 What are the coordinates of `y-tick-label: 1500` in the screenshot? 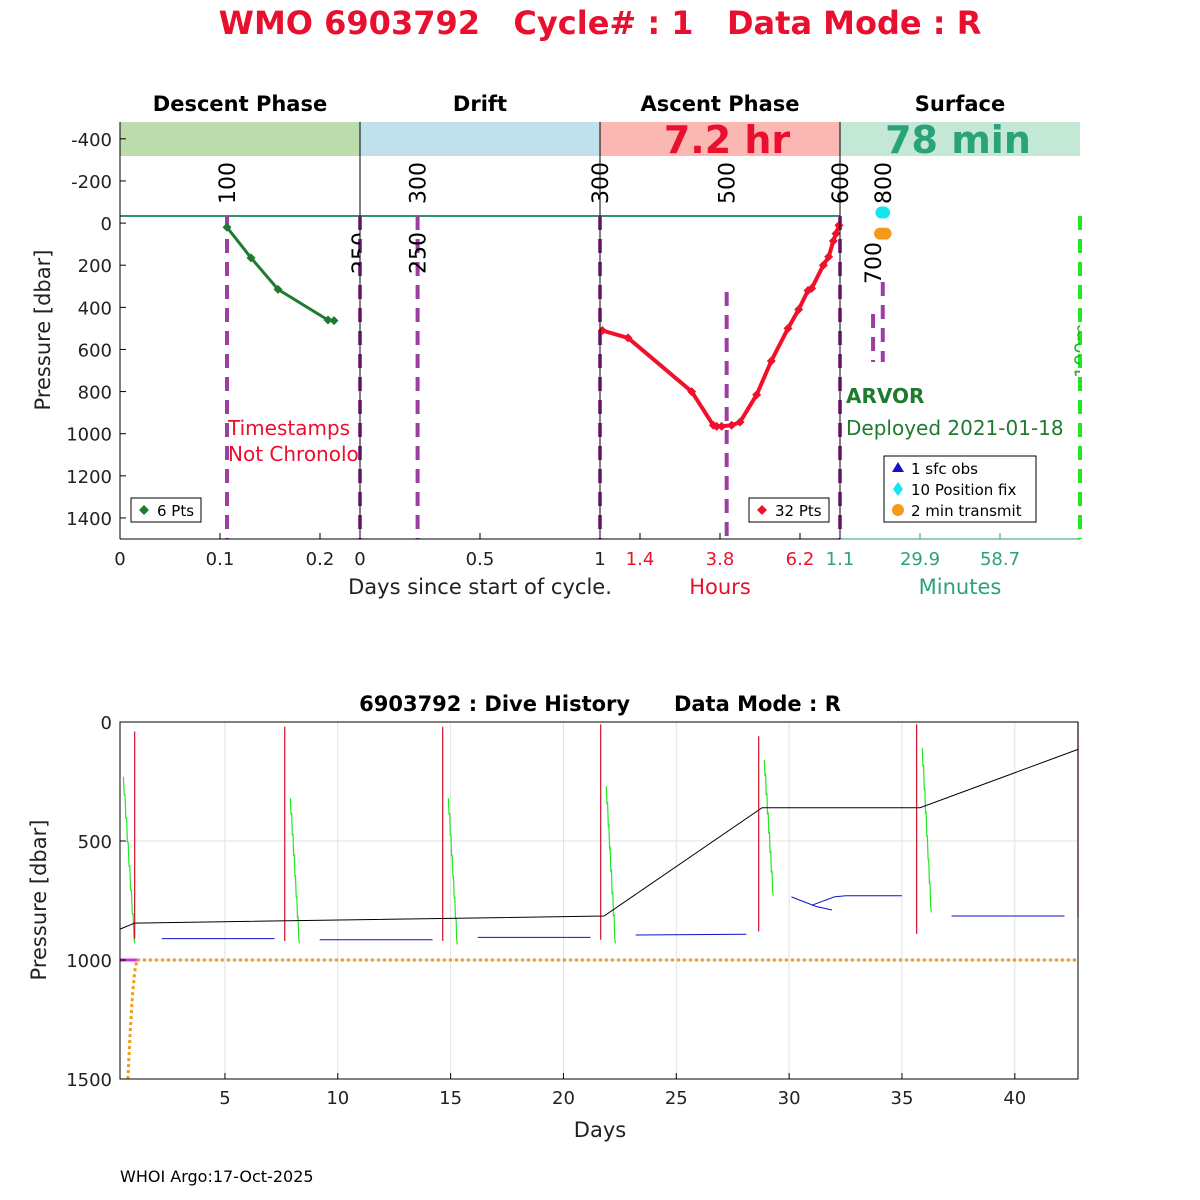 It's located at (89, 1080).